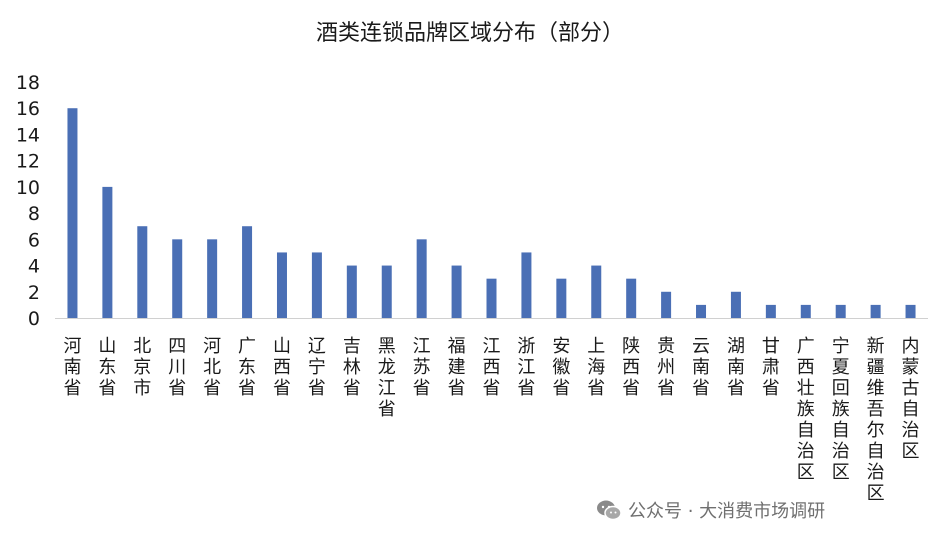 The width and height of the screenshot is (951, 550). Describe the element at coordinates (34, 293) in the screenshot. I see `y-tick-label: 2` at that location.